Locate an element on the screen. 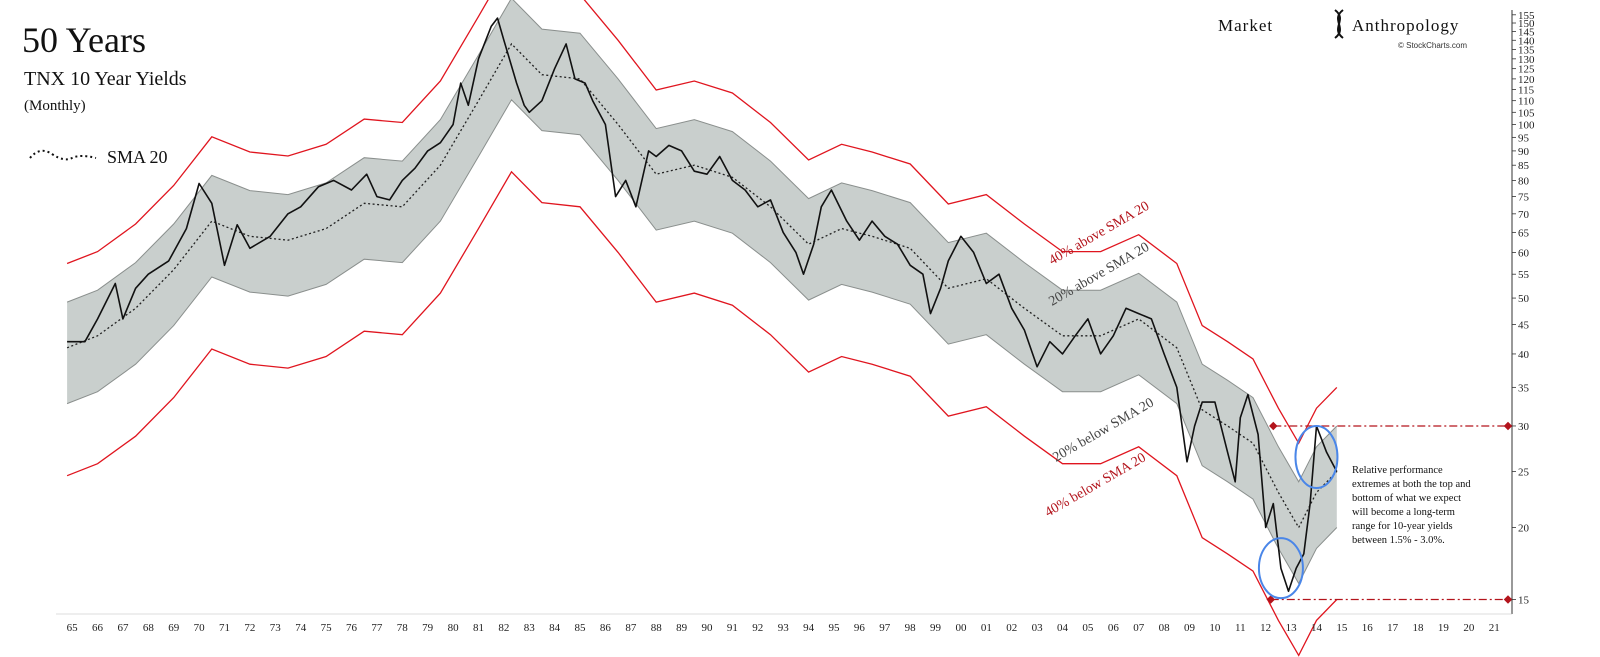 The width and height of the screenshot is (1600, 657). x-tick-label: 71 is located at coordinates (224, 628).